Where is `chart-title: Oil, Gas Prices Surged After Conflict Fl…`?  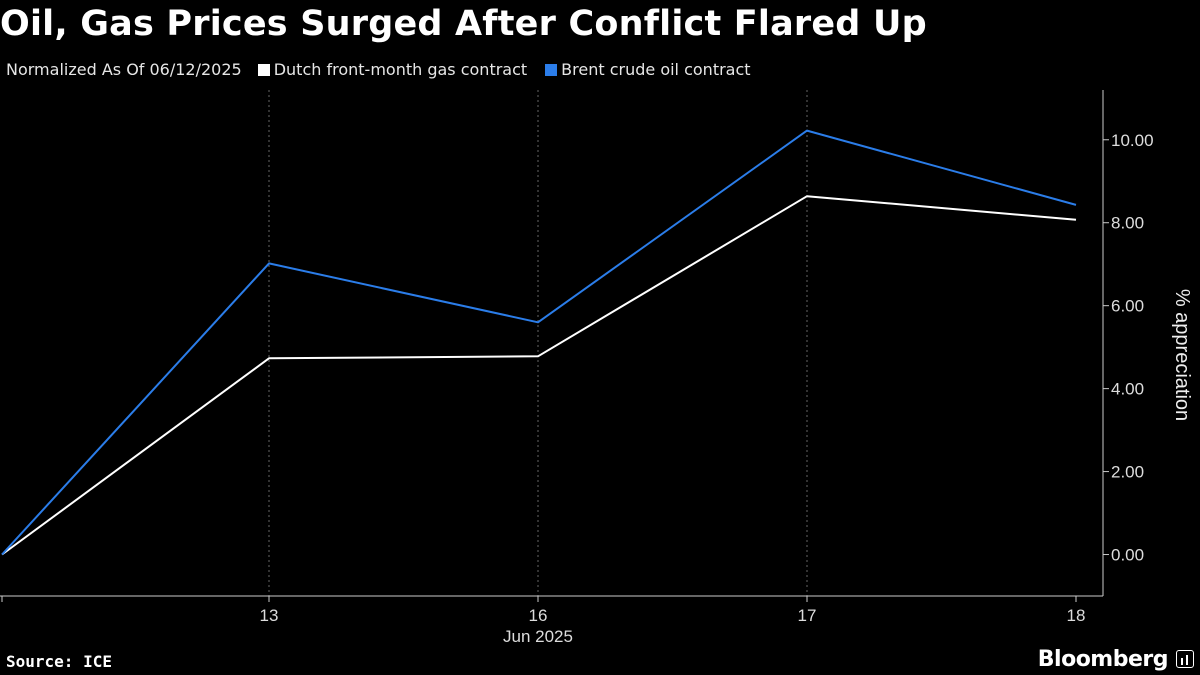 chart-title: Oil, Gas Prices Surged After Conflict Fl… is located at coordinates (463, 24).